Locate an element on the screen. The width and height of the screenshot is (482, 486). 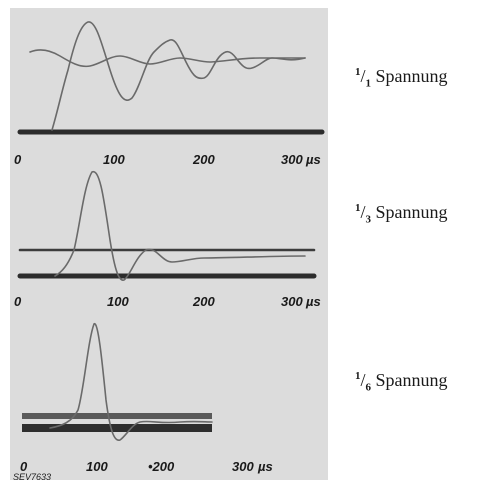
panel-2-voltage-trace is located at coordinates (180, 226).